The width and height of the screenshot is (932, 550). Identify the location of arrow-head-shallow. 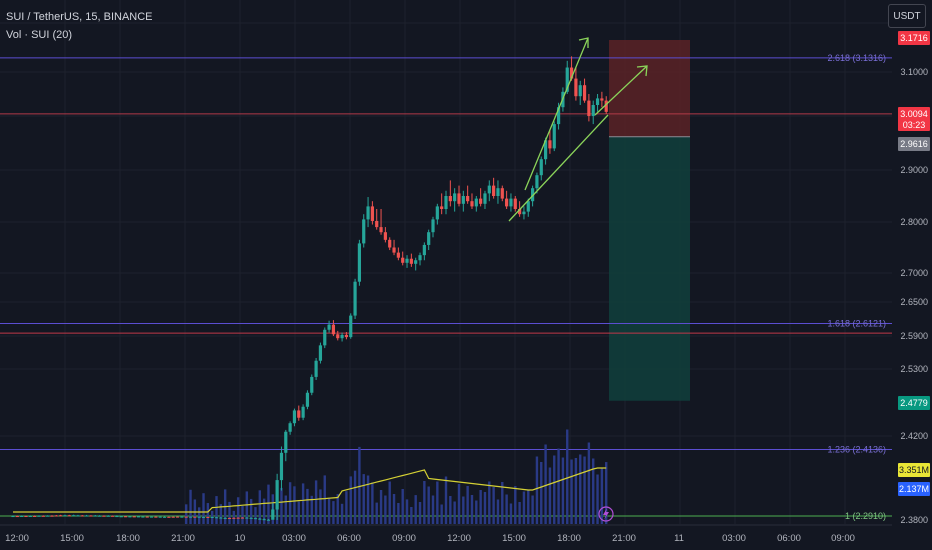
(642, 71).